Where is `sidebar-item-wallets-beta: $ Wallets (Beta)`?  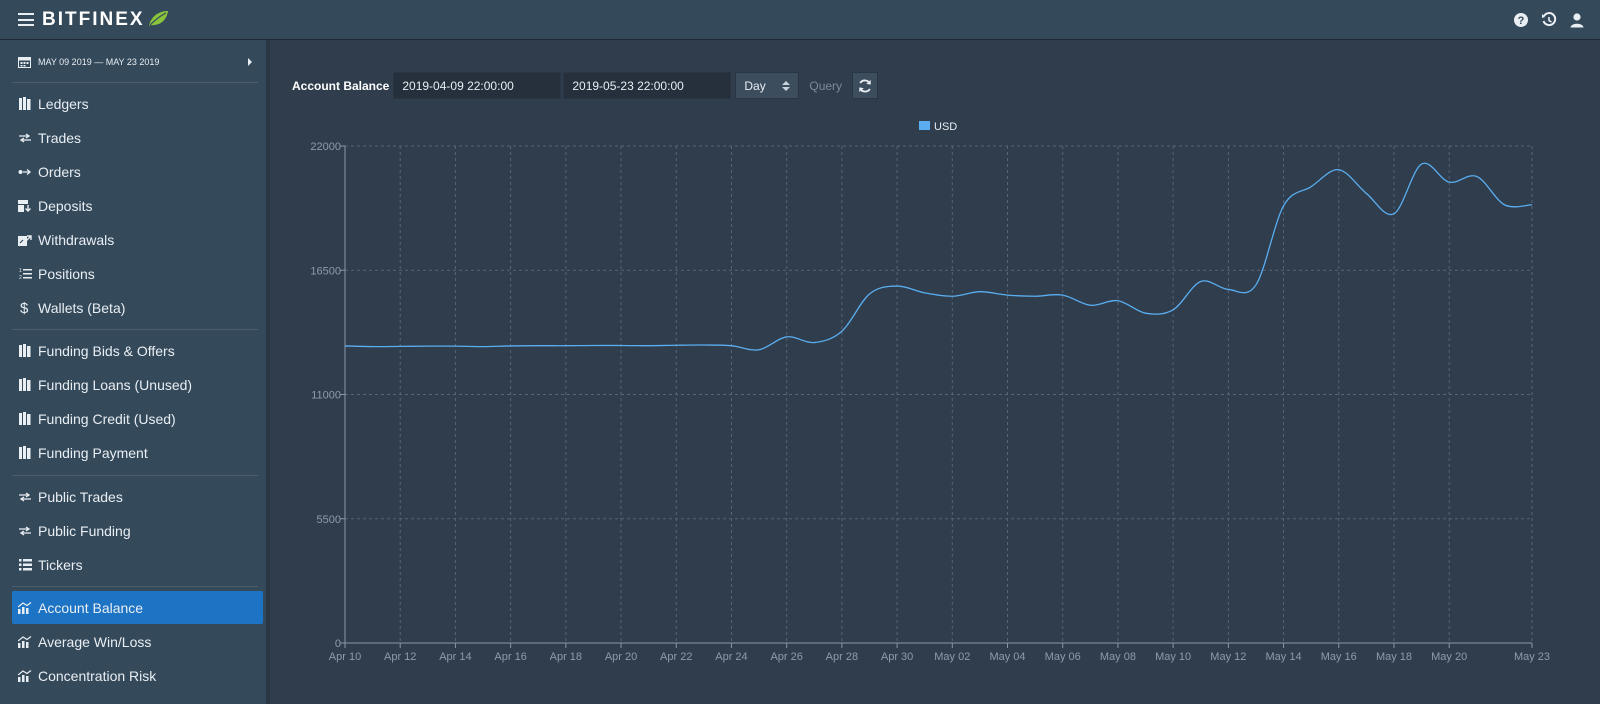 sidebar-item-wallets-beta: $ Wallets (Beta) is located at coordinates (137, 307).